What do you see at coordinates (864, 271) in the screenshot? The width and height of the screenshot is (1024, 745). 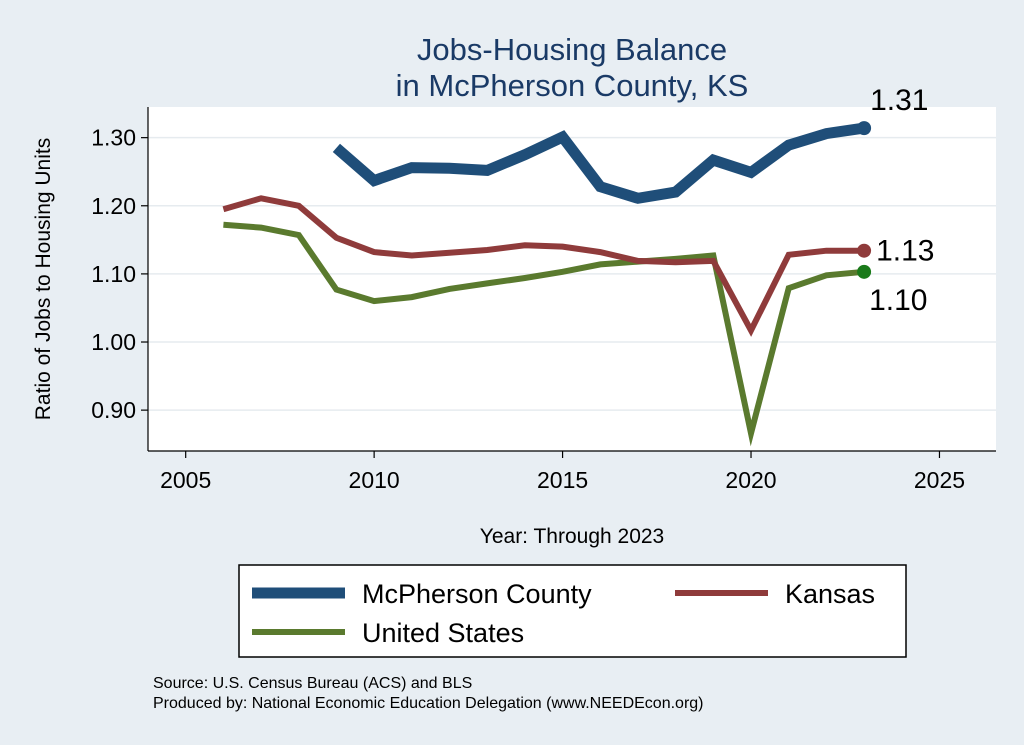 I see `end-marker-united-states` at bounding box center [864, 271].